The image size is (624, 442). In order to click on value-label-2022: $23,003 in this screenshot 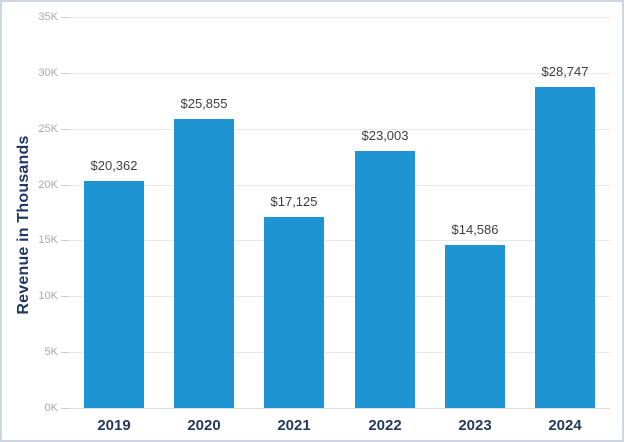, I will do `click(385, 135)`.